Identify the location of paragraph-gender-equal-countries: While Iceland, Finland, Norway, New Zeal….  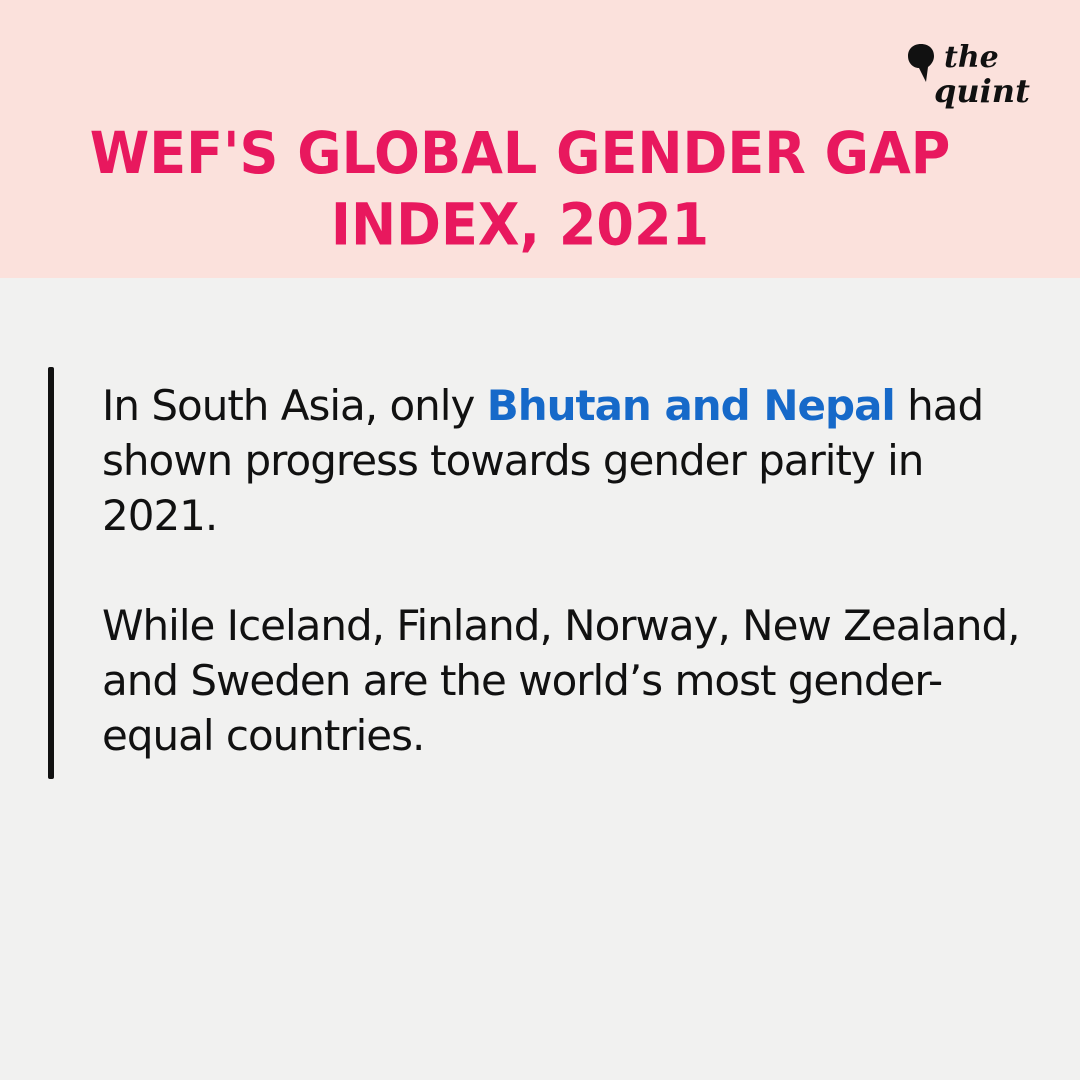
(561, 680).